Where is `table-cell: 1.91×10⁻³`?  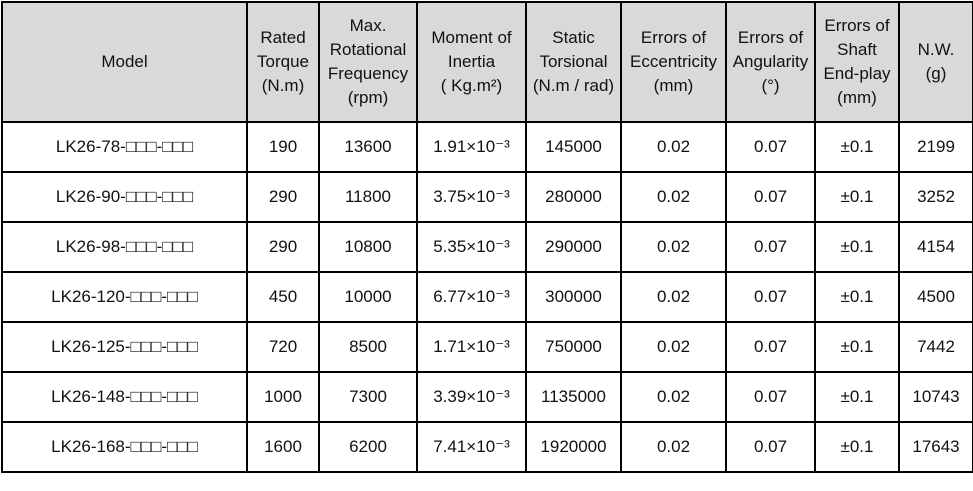 table-cell: 1.91×10⁻³ is located at coordinates (471, 147).